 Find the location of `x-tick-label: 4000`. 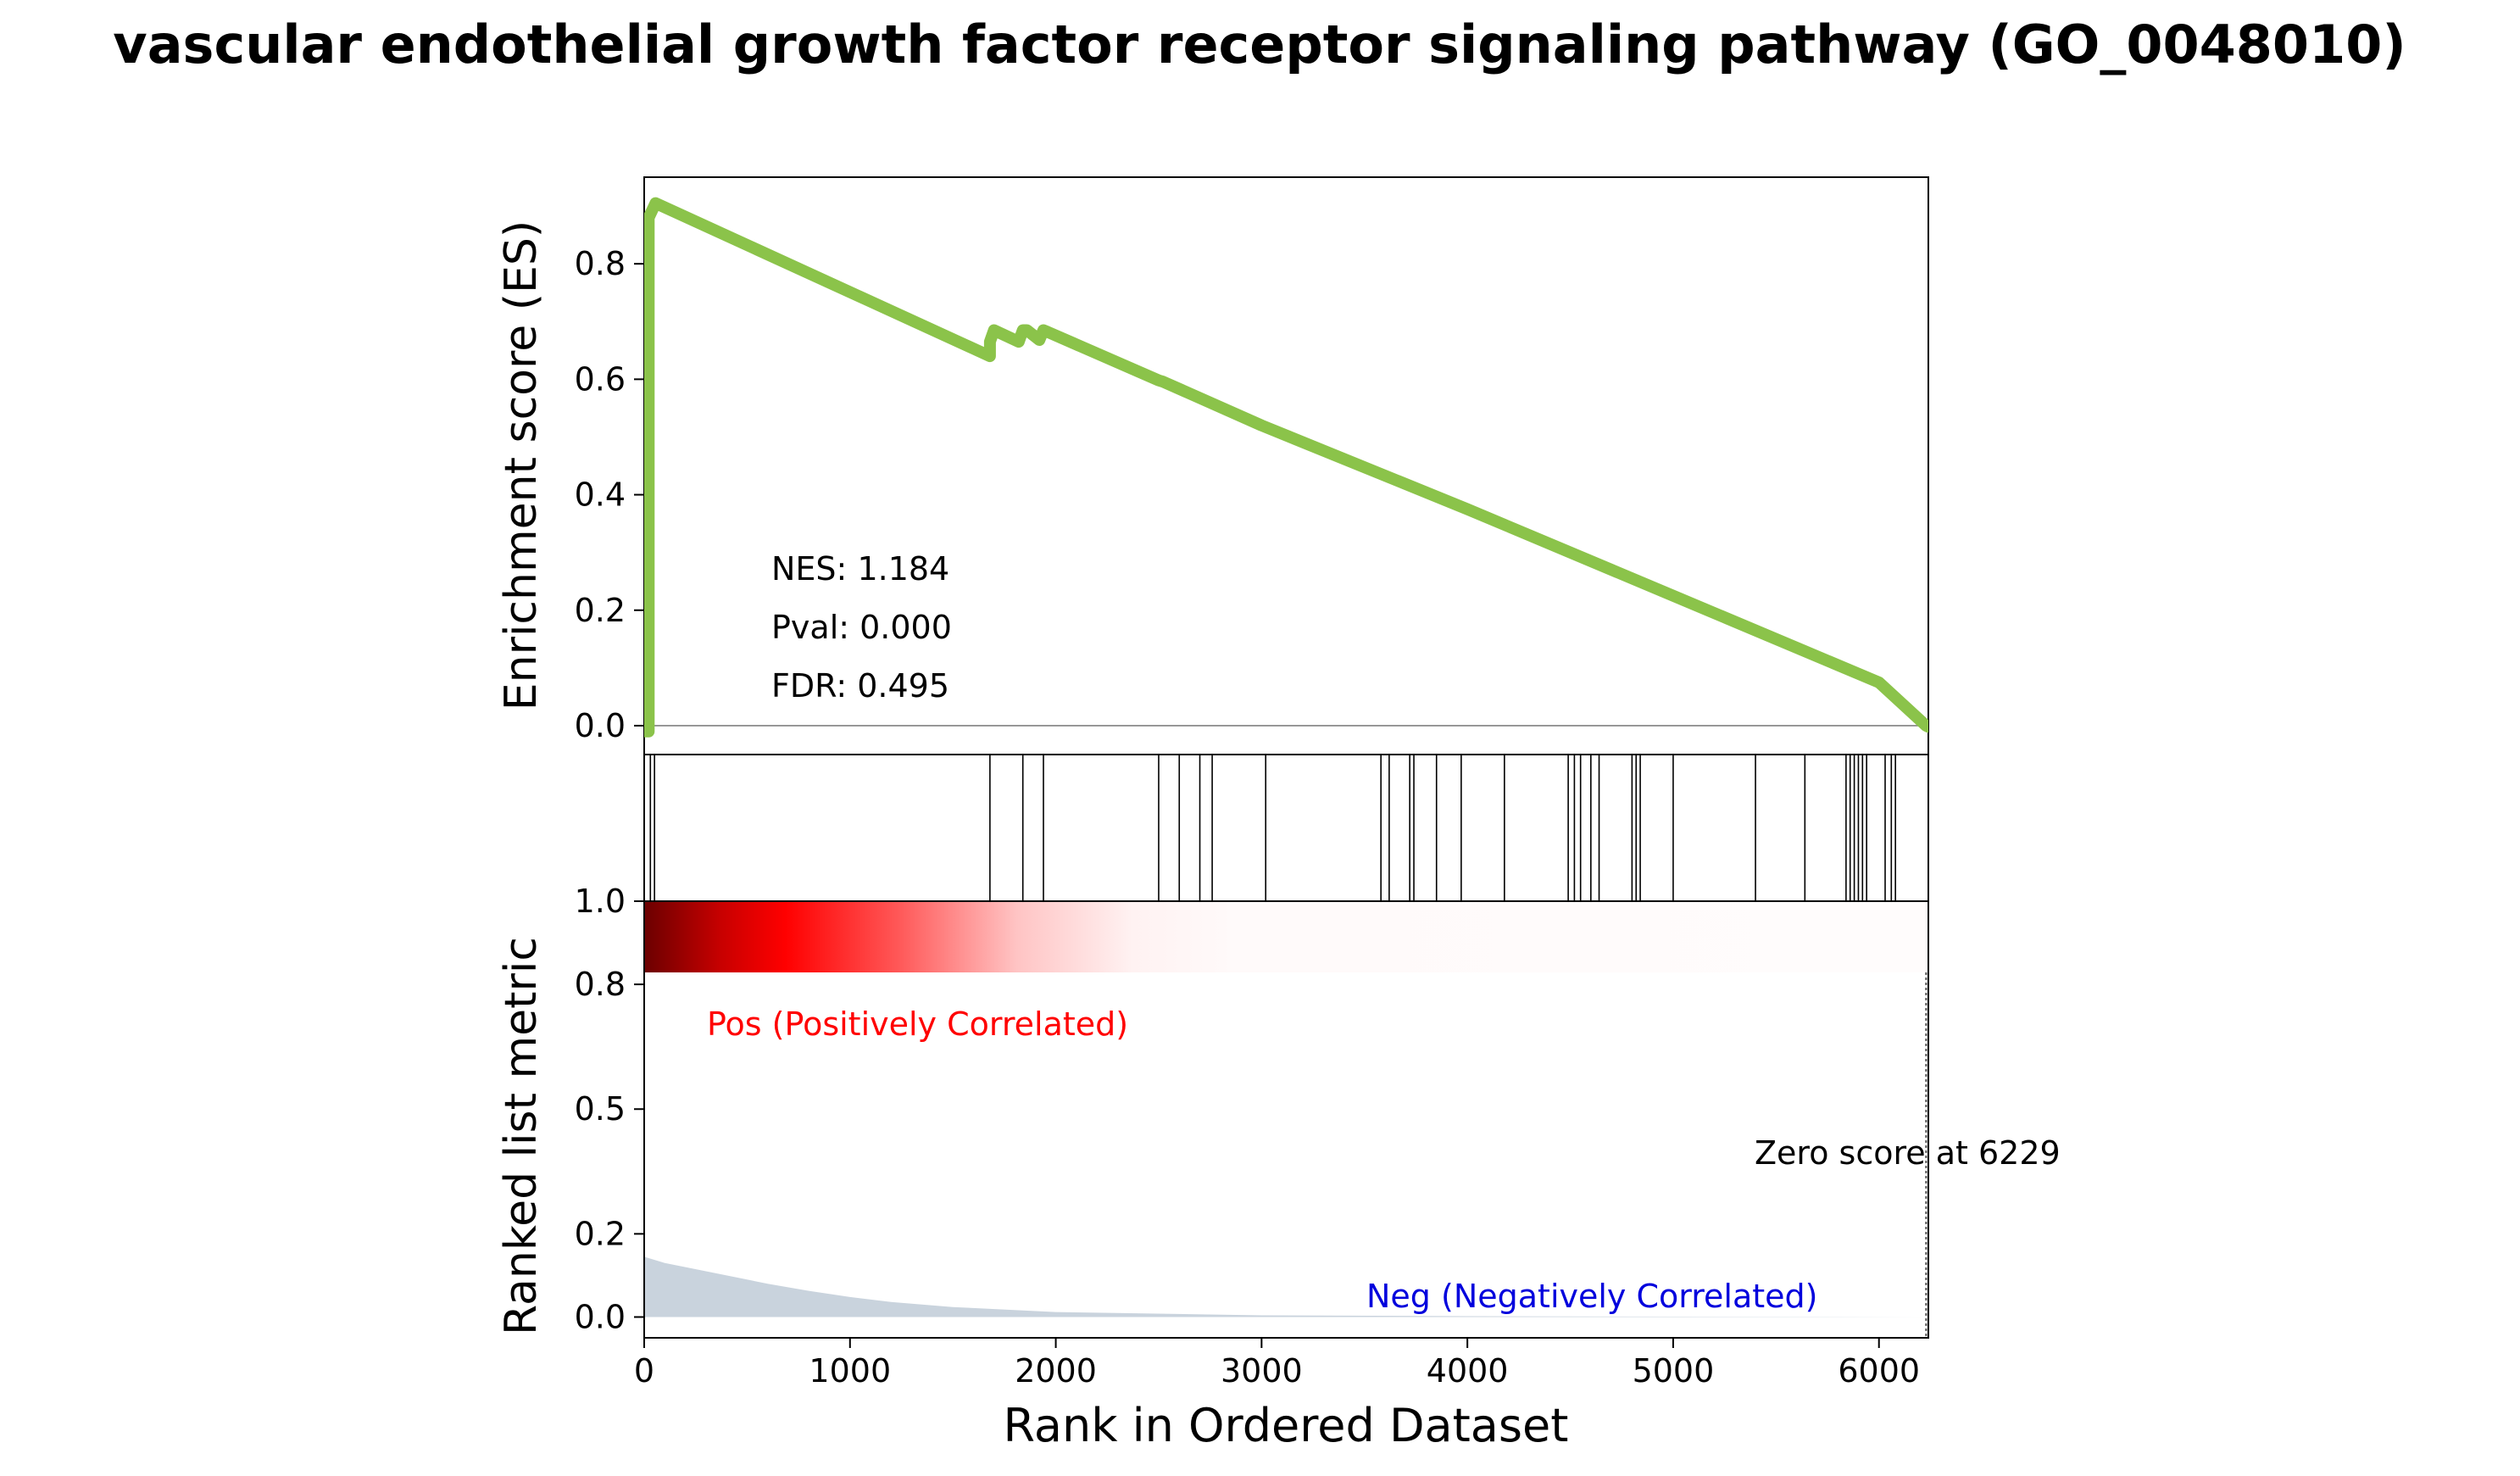

x-tick-label: 4000 is located at coordinates (1468, 1371).